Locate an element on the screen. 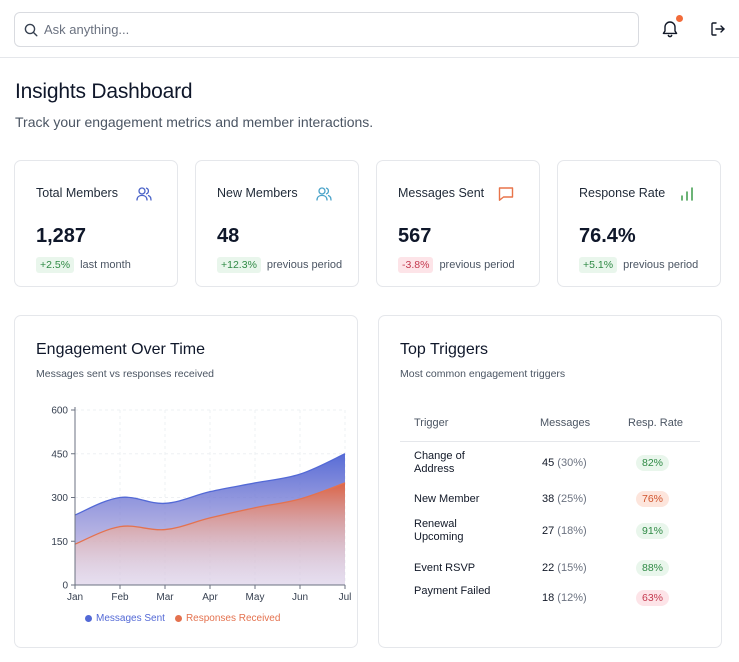 The image size is (739, 662). chart-title: Engagement Over Time is located at coordinates (120, 349).